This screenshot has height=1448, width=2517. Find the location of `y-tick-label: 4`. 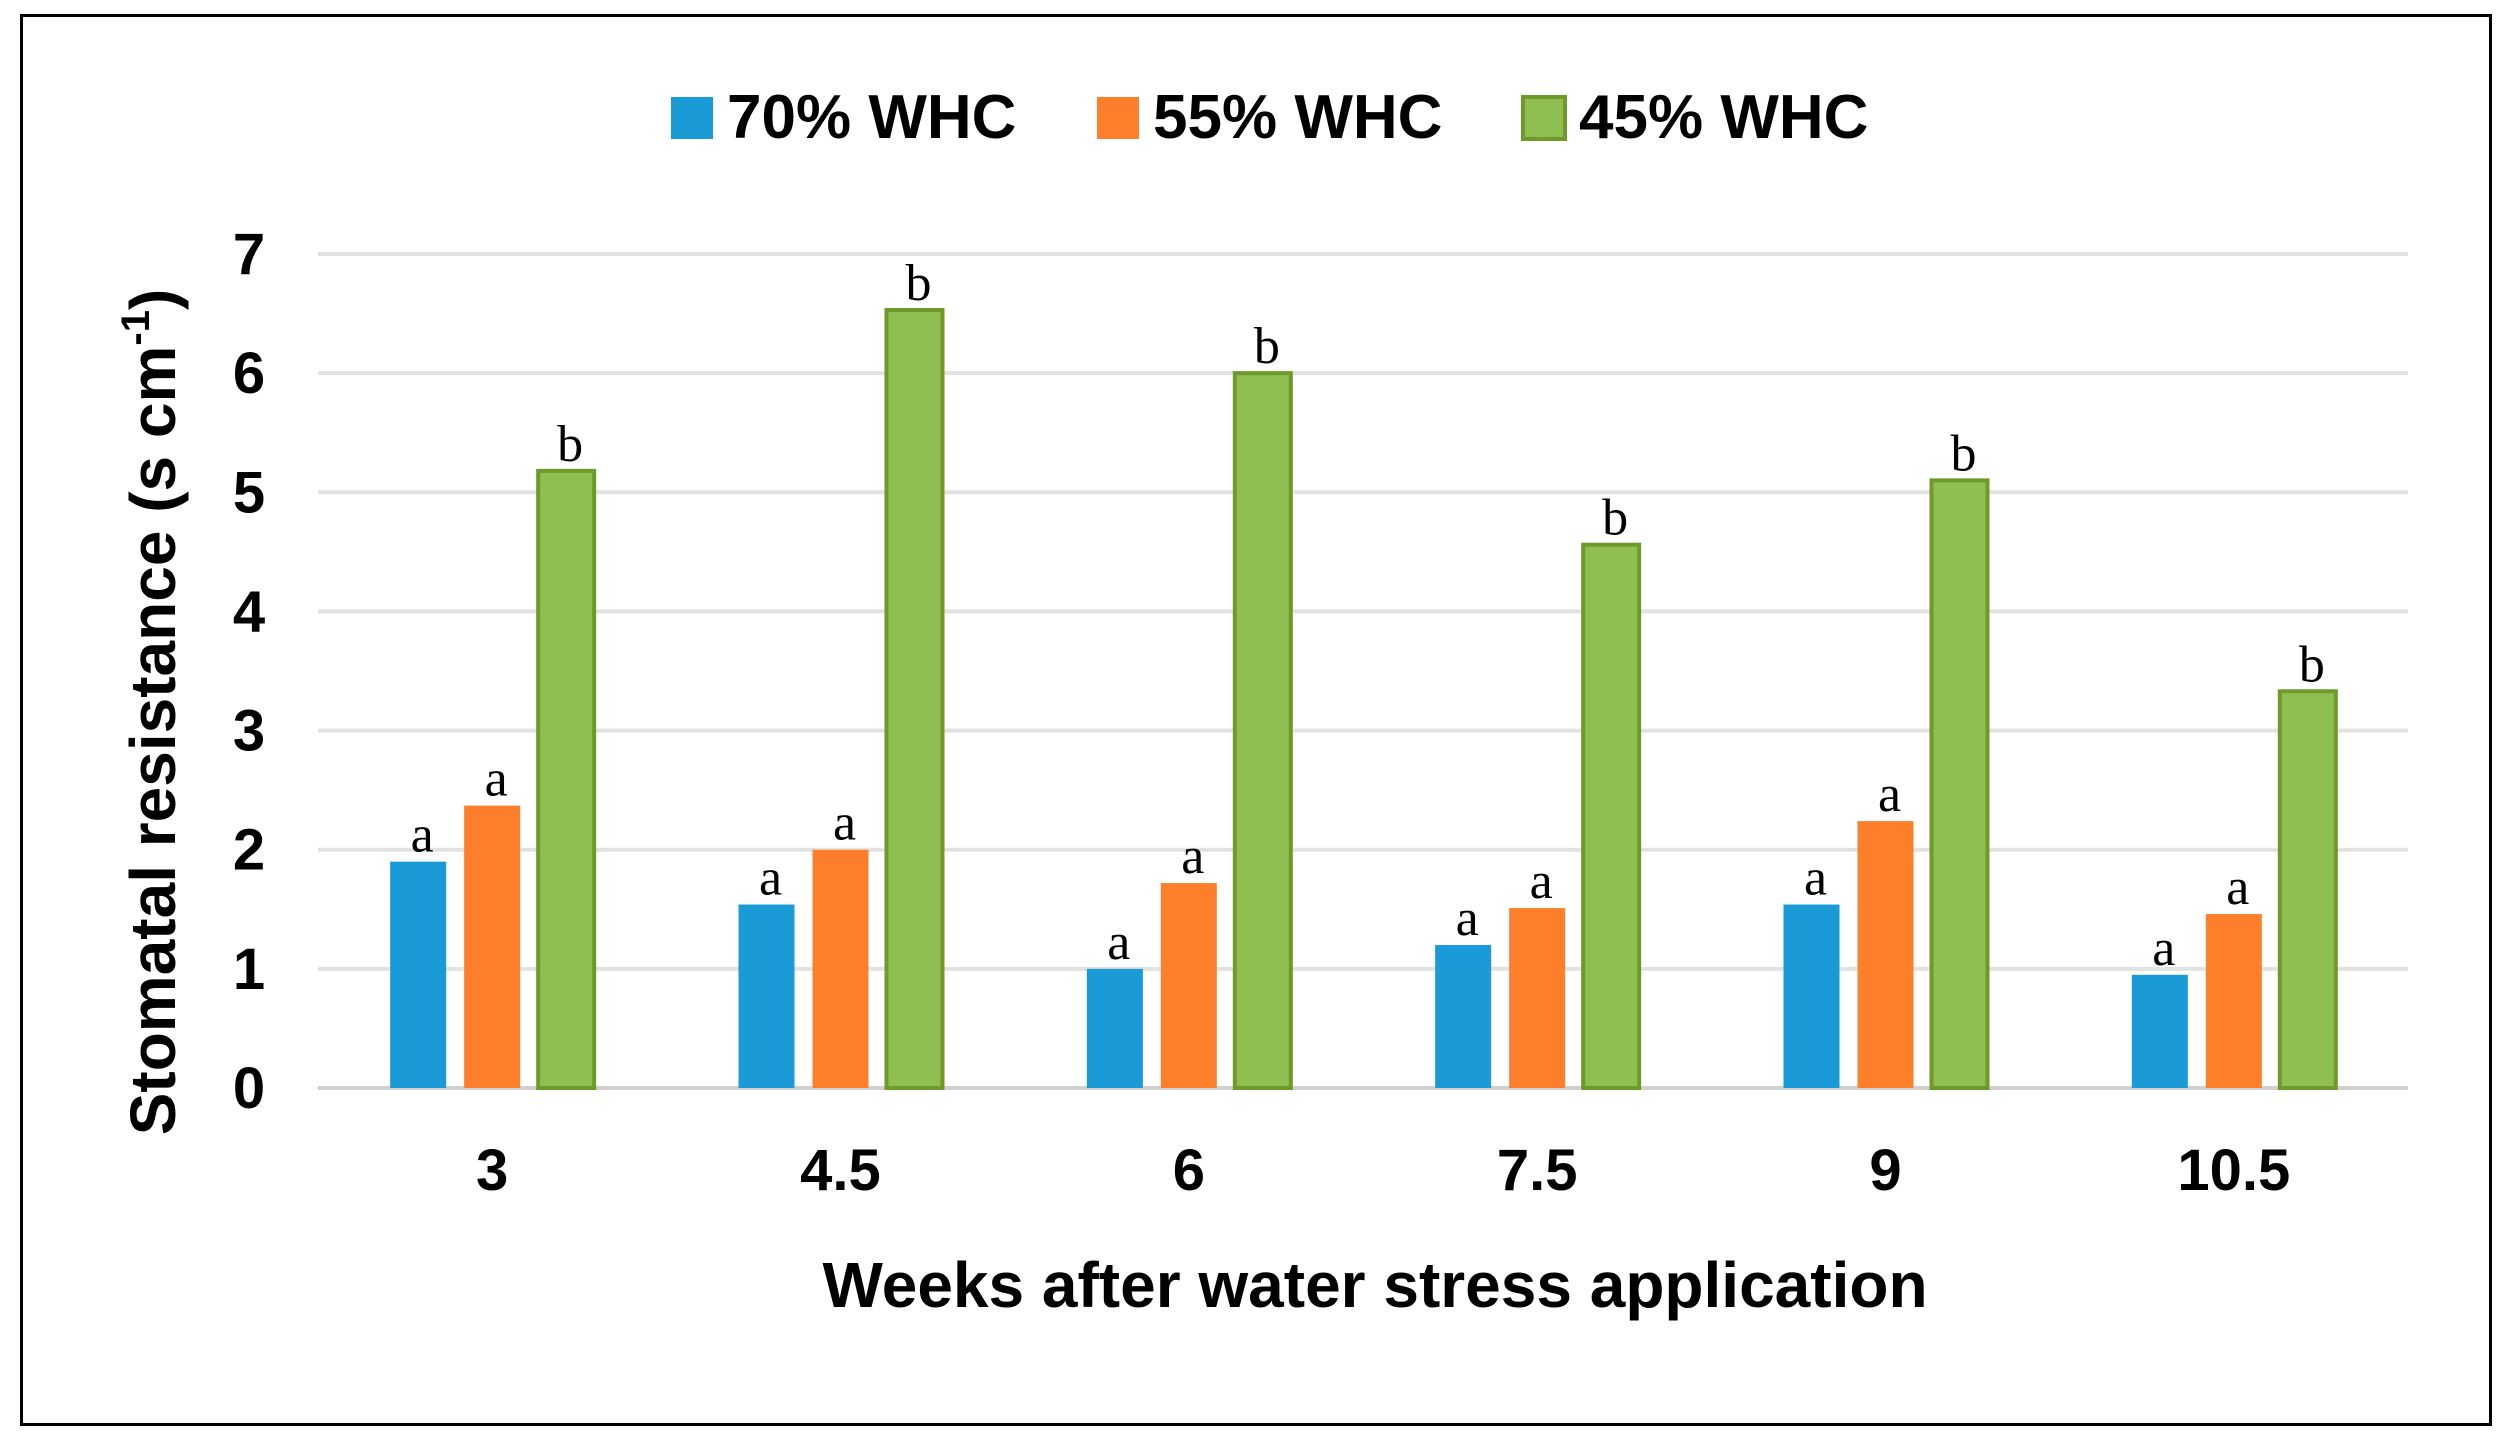

y-tick-label: 4 is located at coordinates (249, 611).